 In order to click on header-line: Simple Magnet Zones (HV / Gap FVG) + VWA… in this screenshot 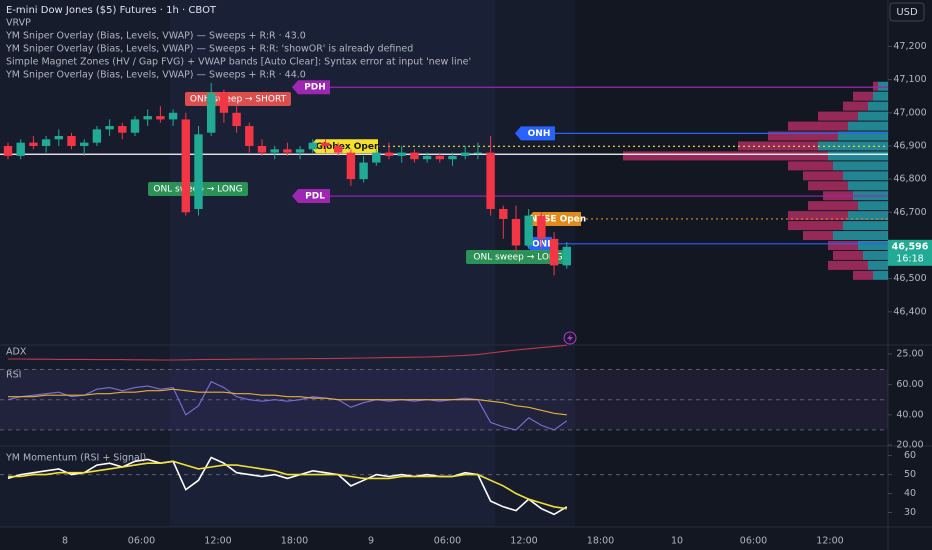, I will do `click(238, 62)`.